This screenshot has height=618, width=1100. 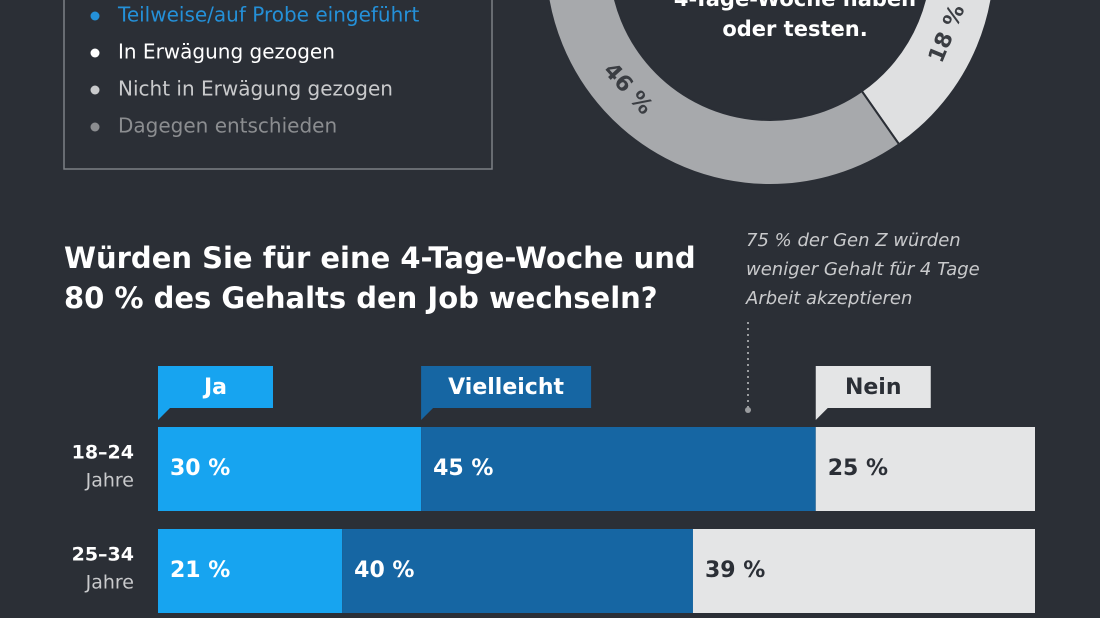 I want to click on donut-slice, so click(x=724, y=93).